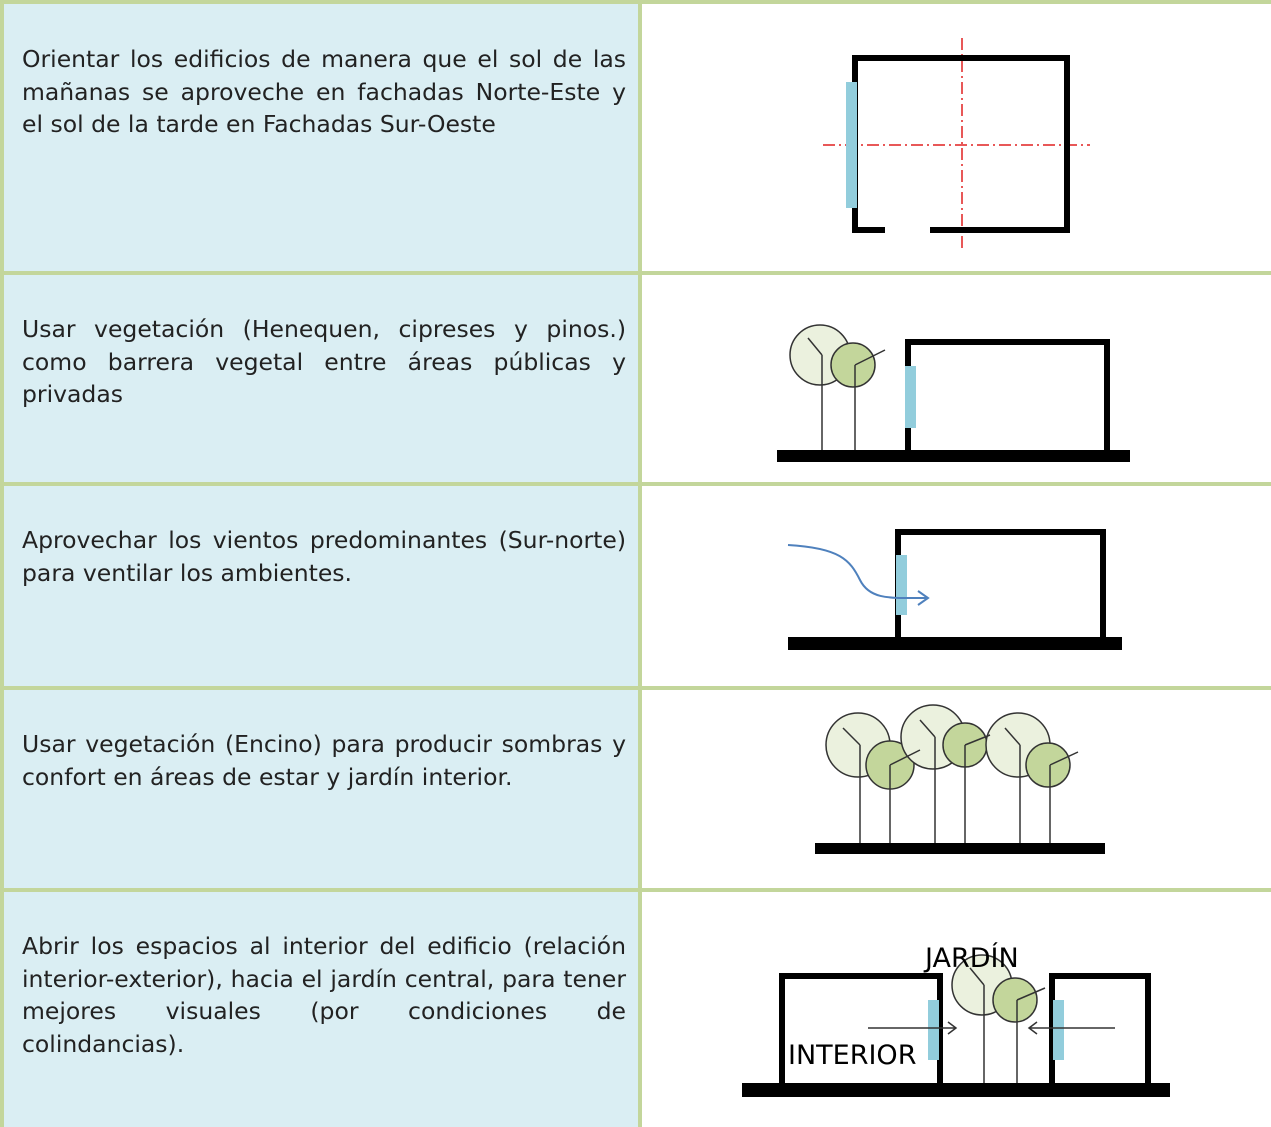 Image resolution: width=1271 pixels, height=1127 pixels. What do you see at coordinates (956, 1019) in the screenshot?
I see `diagram-garden: JARDÍN INTERIOR` at bounding box center [956, 1019].